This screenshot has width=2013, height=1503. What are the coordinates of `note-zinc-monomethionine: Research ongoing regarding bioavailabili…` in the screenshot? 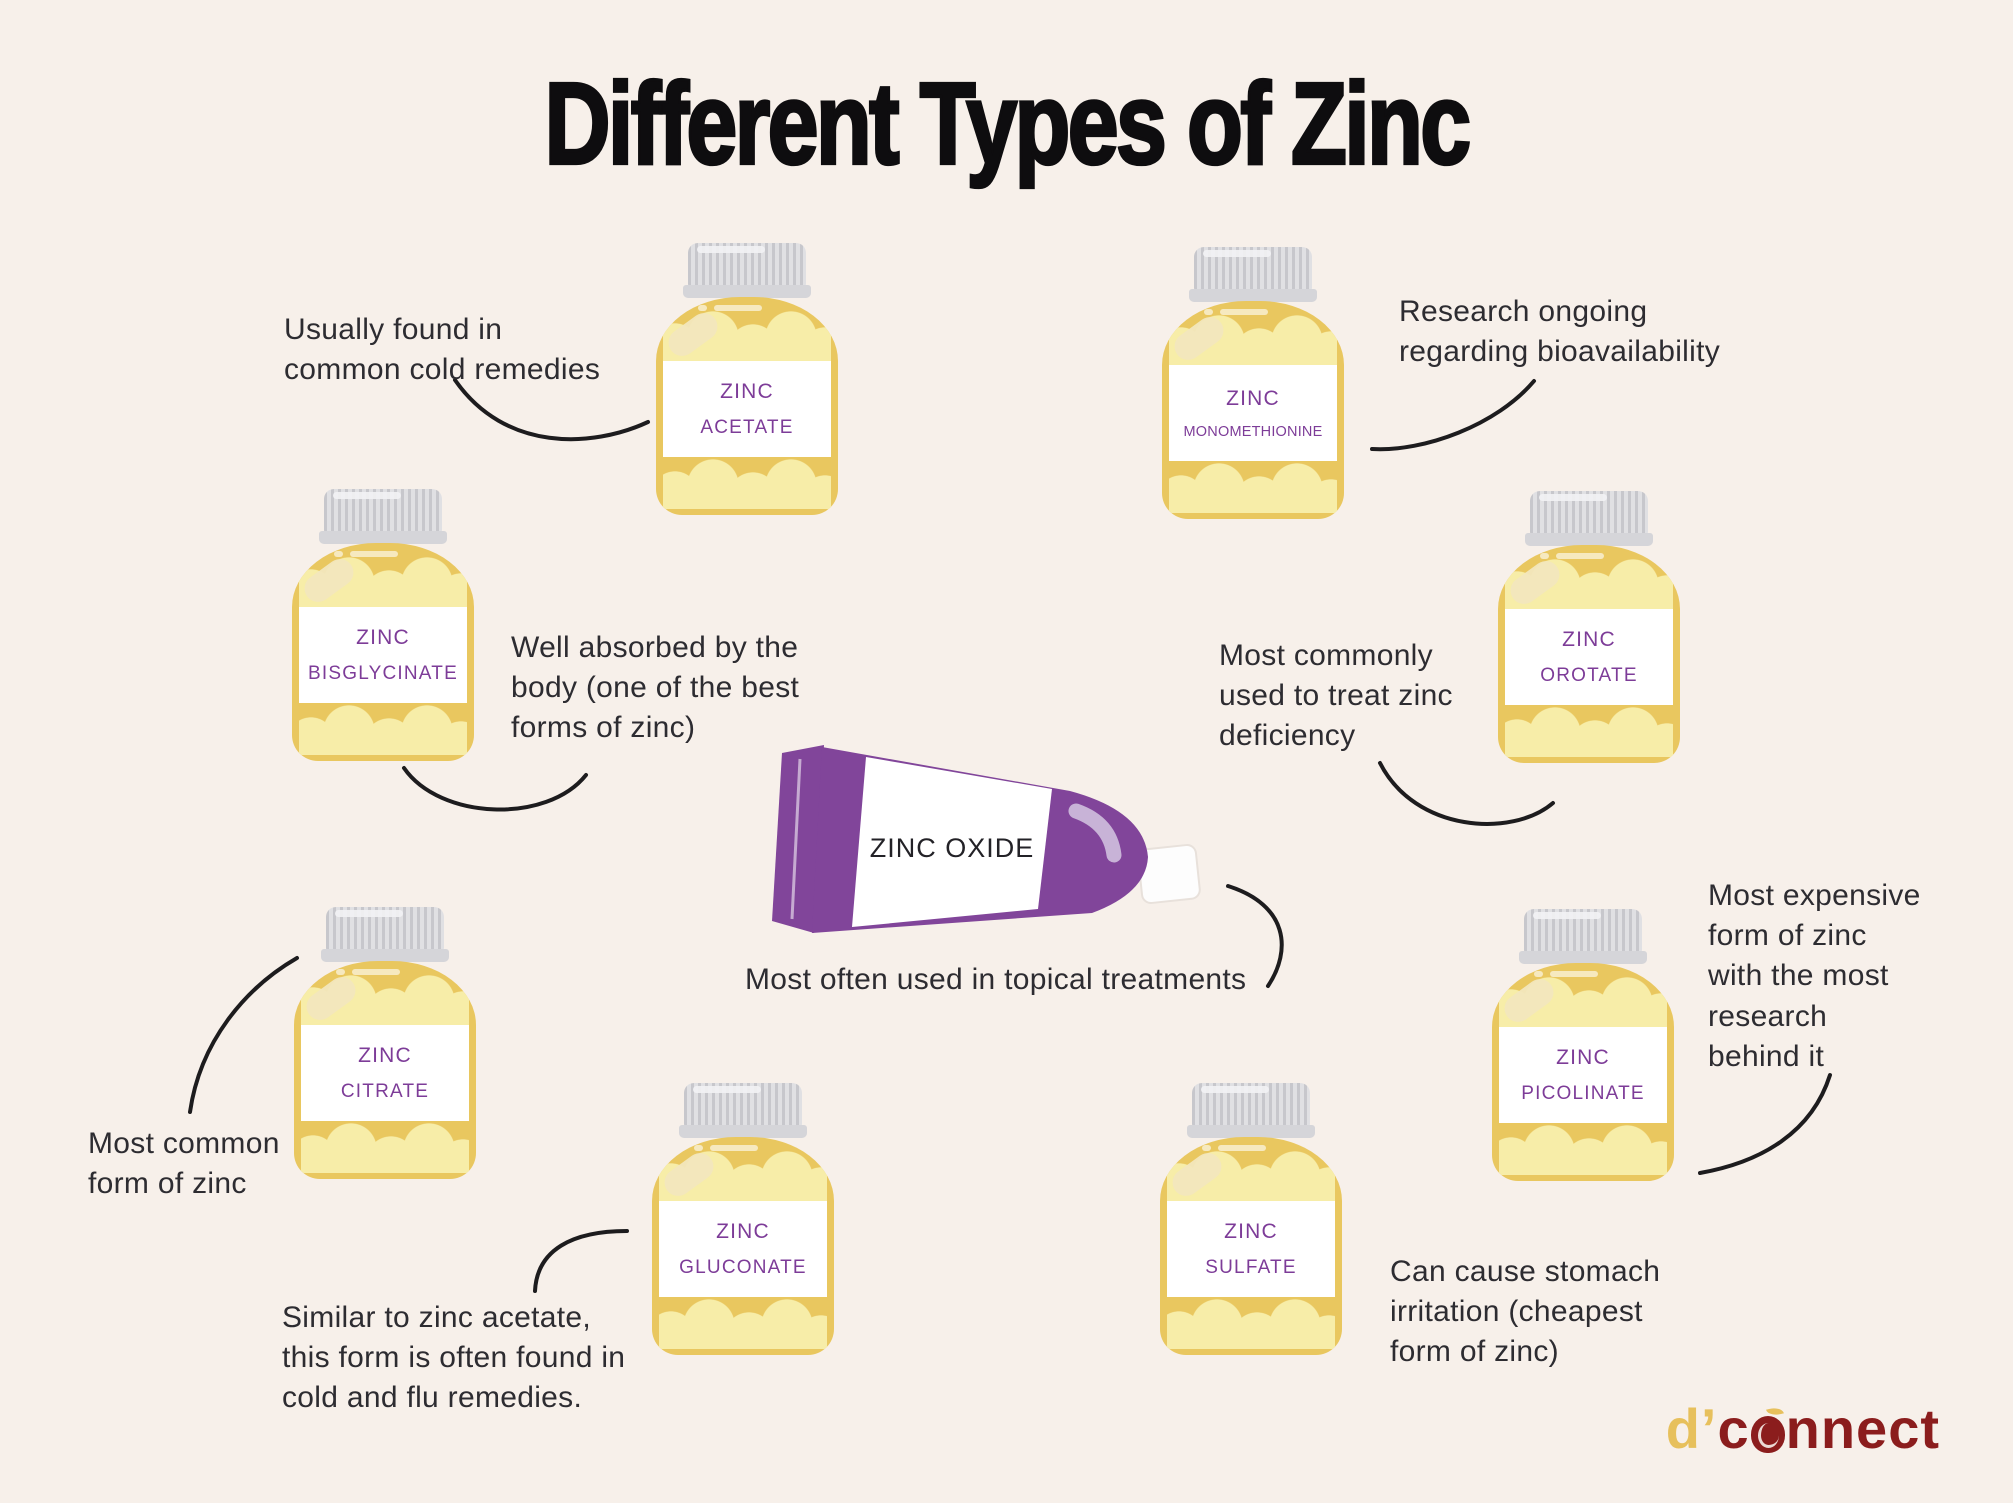 It's located at (1560, 332).